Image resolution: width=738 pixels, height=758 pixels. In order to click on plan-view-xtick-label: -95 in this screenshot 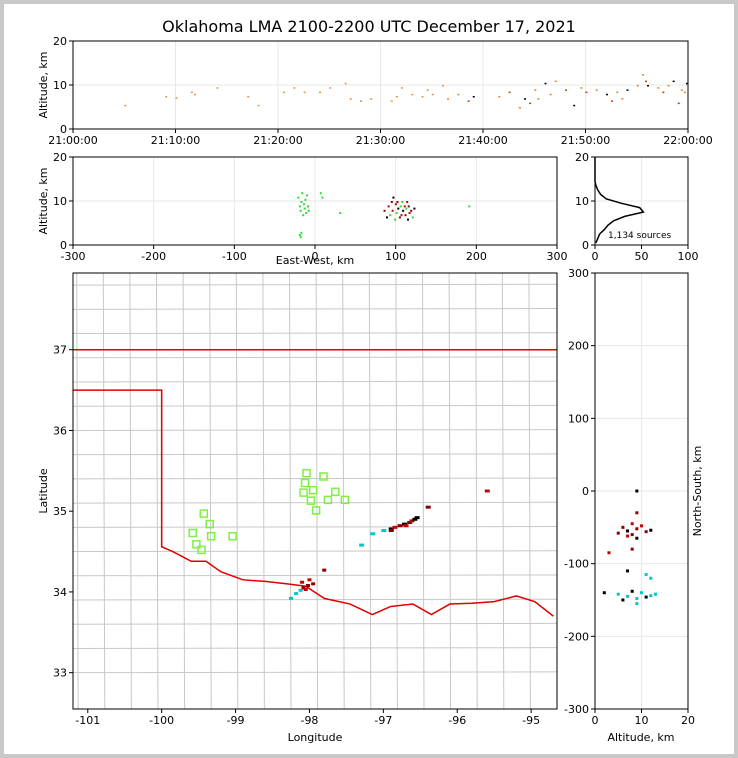, I will do `click(531, 720)`.